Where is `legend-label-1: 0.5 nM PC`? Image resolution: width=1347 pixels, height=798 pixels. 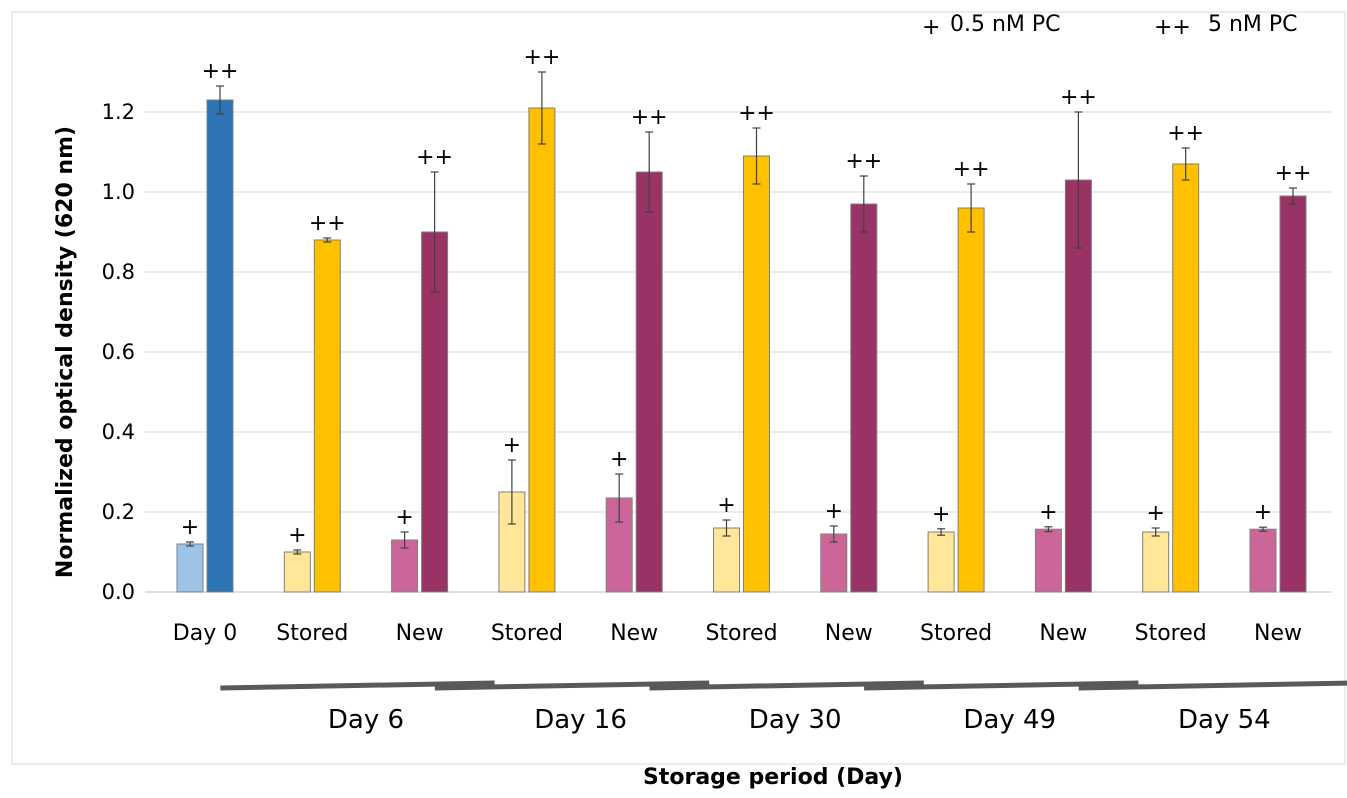 legend-label-1: 0.5 nM PC is located at coordinates (1005, 24).